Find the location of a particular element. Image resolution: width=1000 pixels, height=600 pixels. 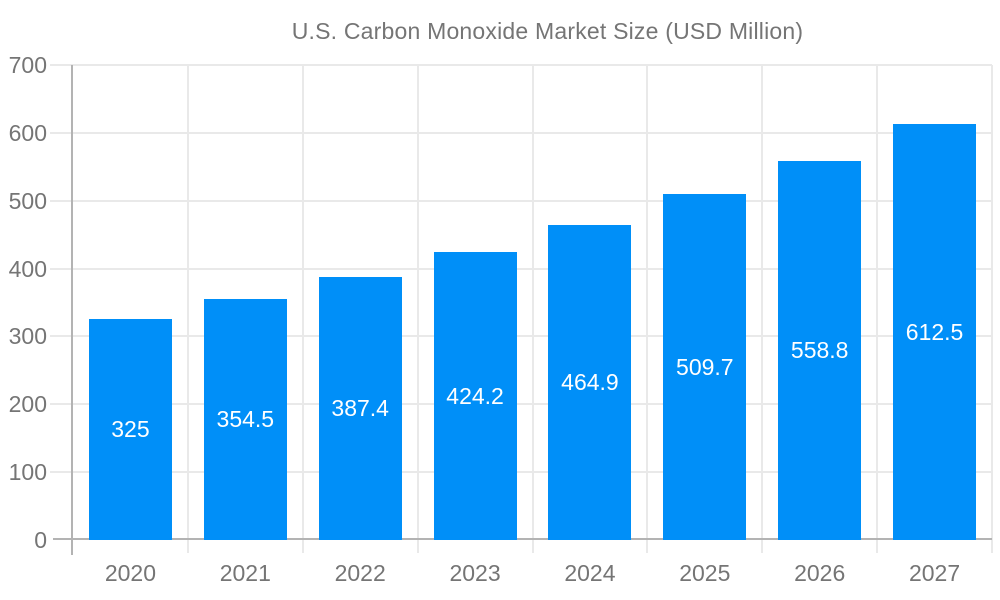

bar-value-label: 387.4 is located at coordinates (360, 408).